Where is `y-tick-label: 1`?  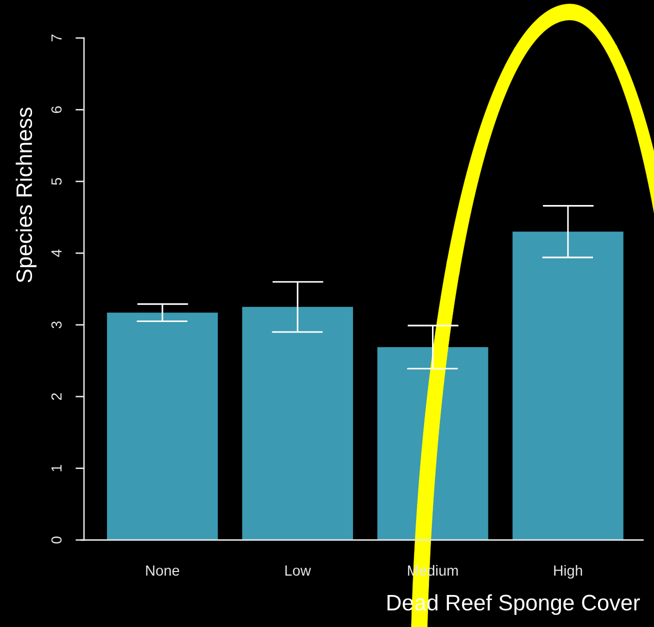 y-tick-label: 1 is located at coordinates (56, 468).